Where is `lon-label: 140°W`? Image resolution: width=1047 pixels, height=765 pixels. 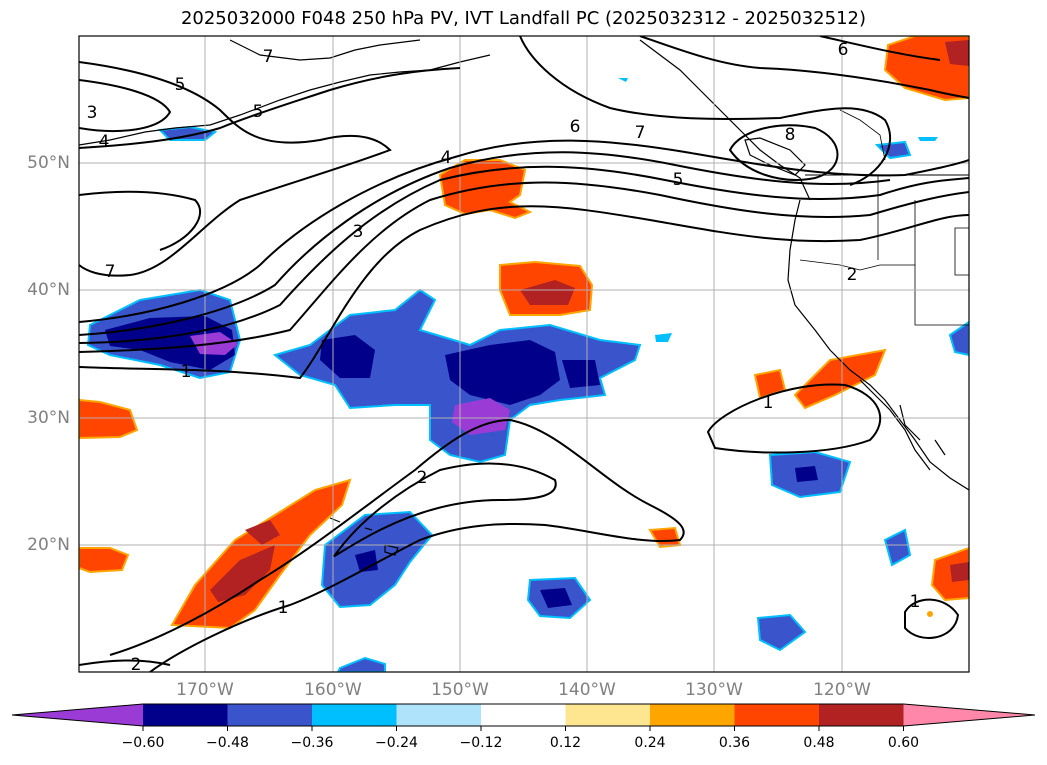 lon-label: 140°W is located at coordinates (587, 690).